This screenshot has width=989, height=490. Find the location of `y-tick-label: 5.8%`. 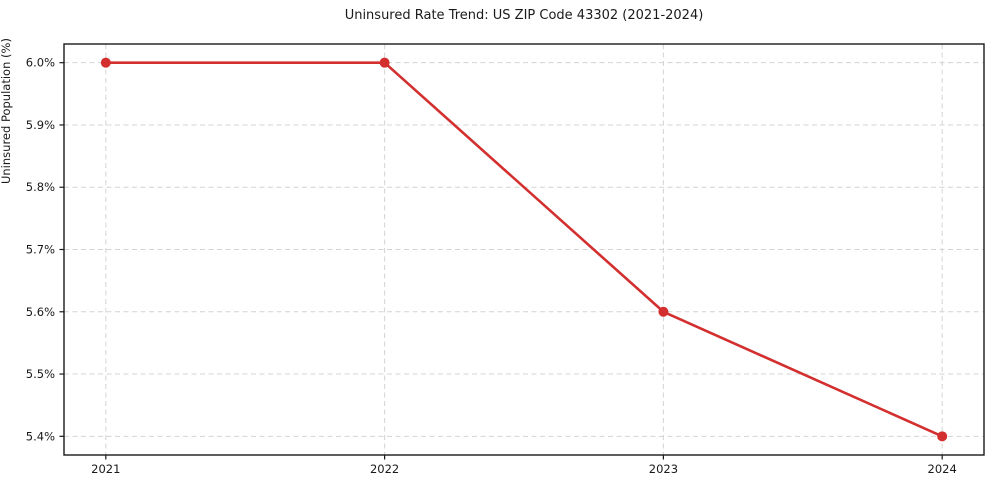

y-tick-label: 5.8% is located at coordinates (40, 187).